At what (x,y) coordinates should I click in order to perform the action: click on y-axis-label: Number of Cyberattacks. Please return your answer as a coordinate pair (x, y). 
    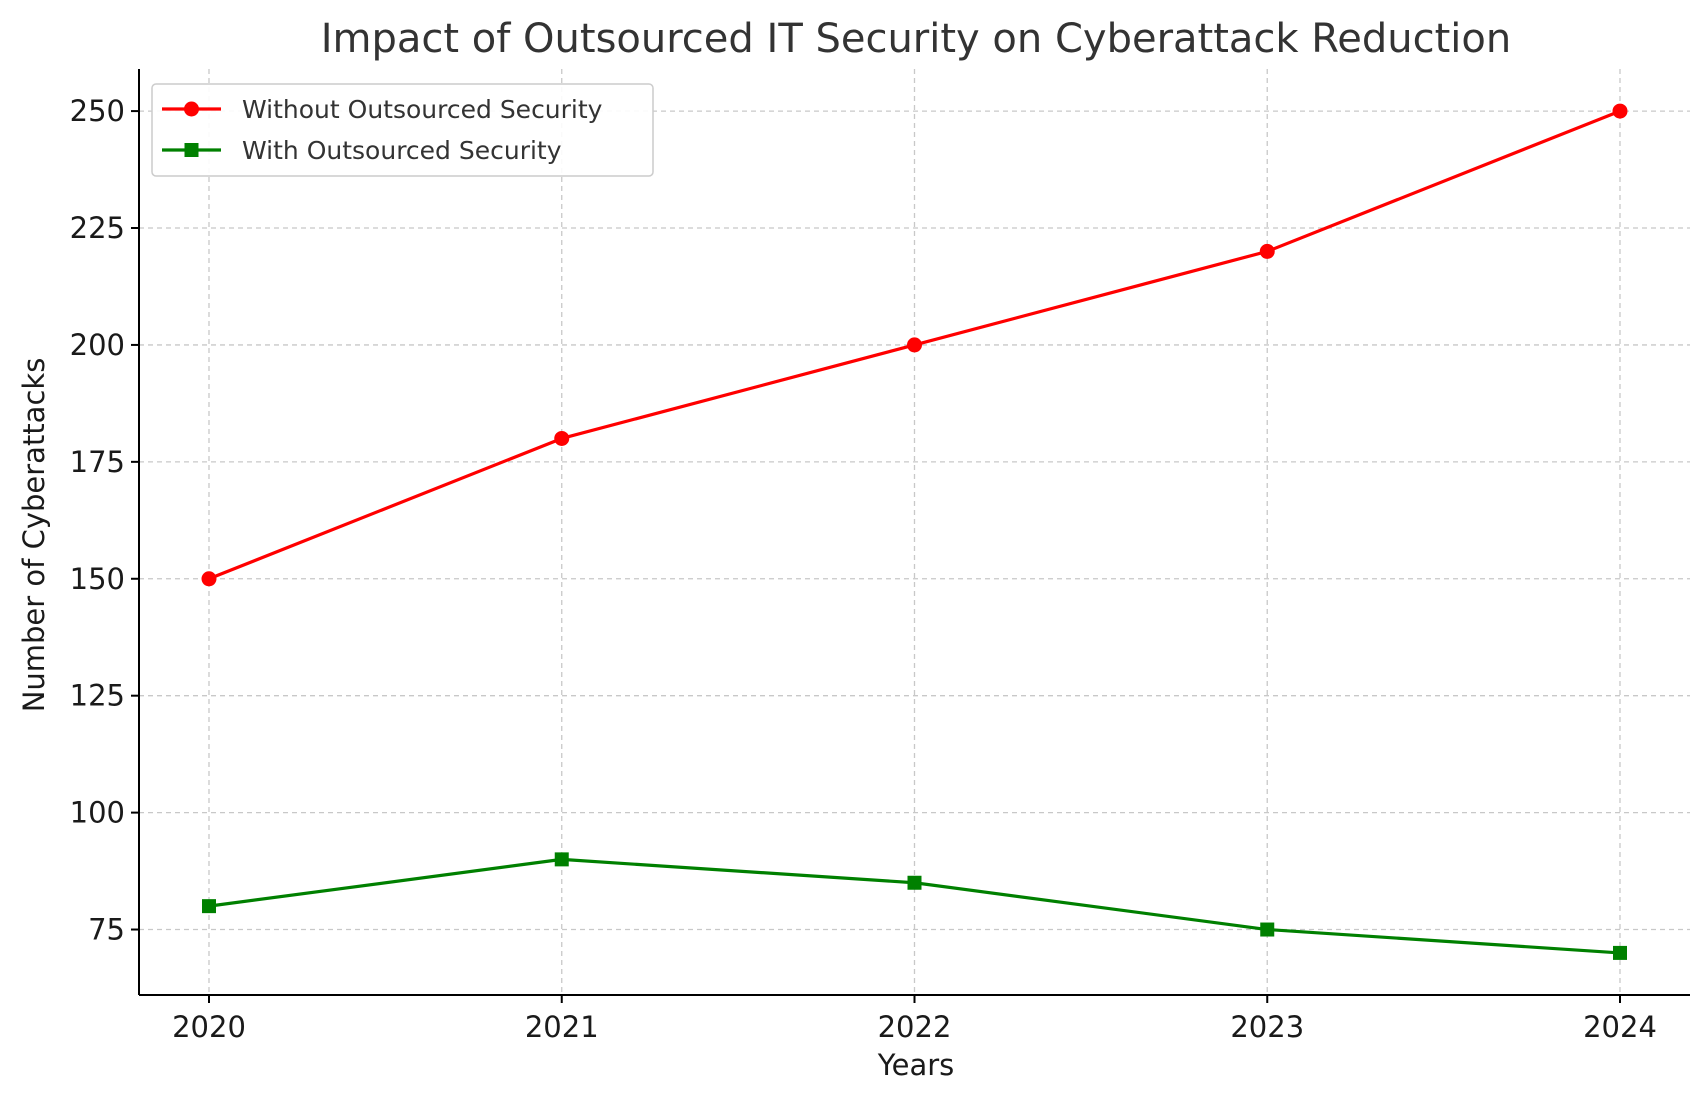
    Looking at the image, I should click on (34, 535).